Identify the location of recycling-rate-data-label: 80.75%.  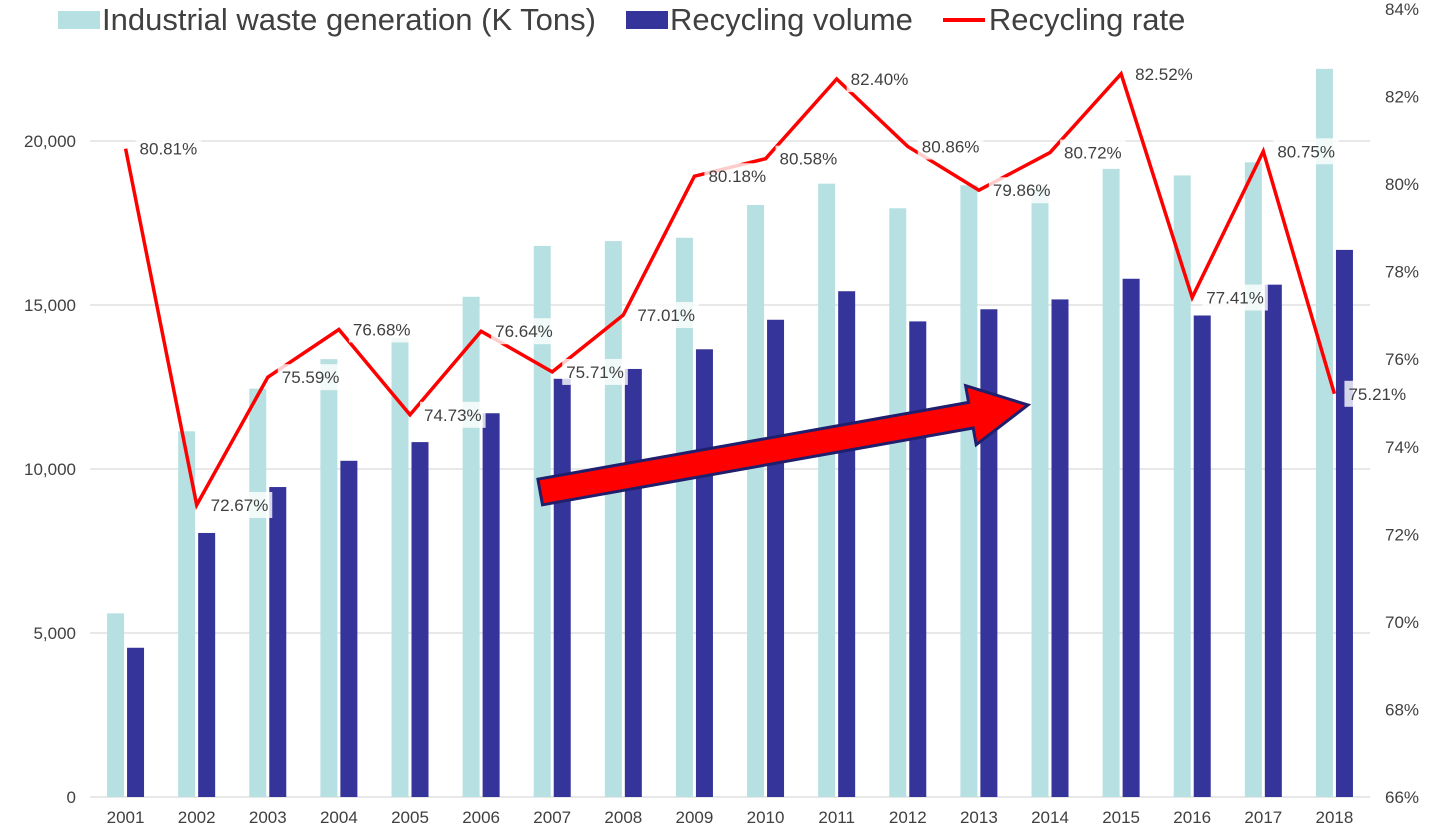
(1306, 151).